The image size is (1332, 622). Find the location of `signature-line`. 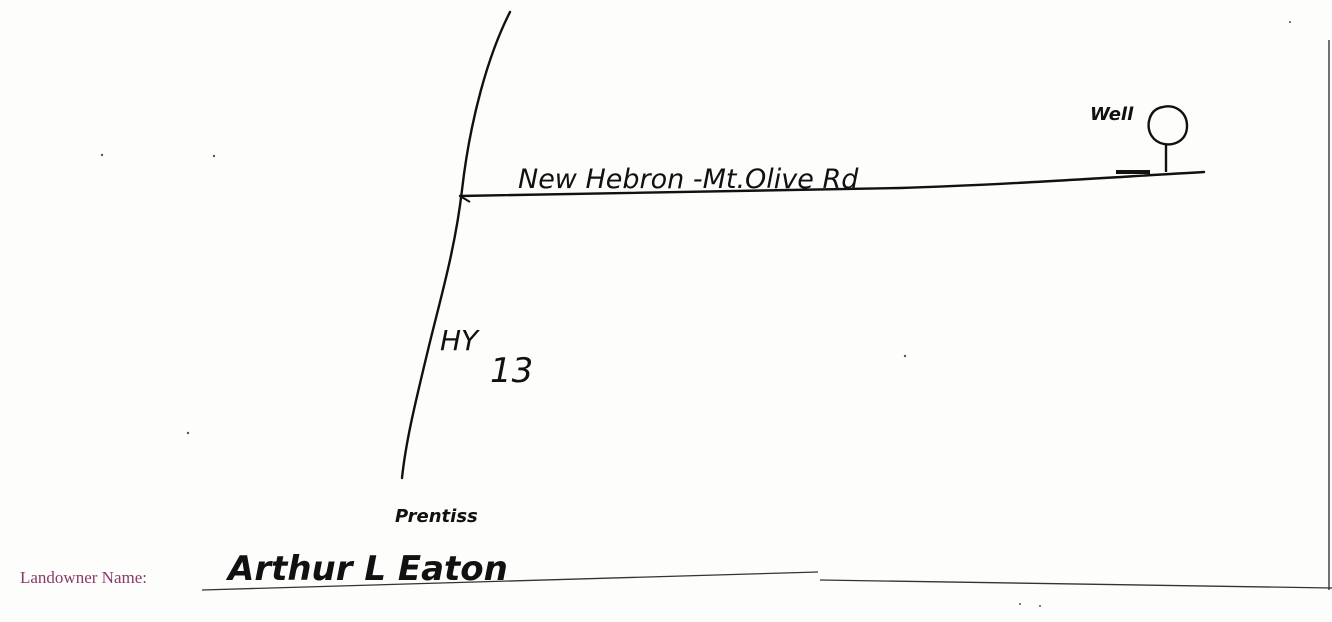

signature-line is located at coordinates (510, 581).